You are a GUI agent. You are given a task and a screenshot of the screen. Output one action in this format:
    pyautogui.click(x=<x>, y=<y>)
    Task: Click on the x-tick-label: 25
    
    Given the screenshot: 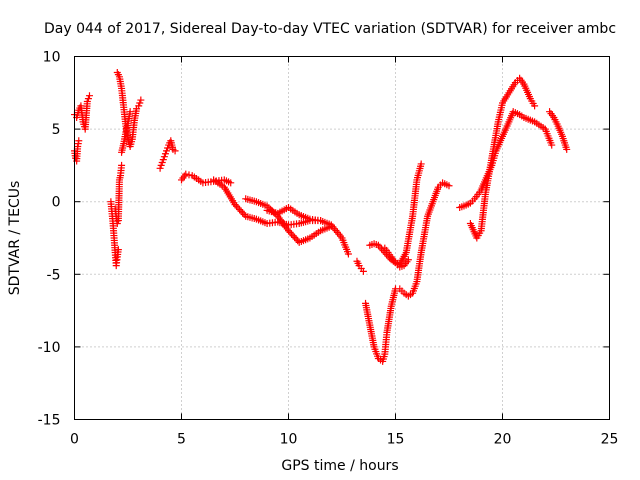 What is the action you would take?
    pyautogui.click(x=610, y=440)
    